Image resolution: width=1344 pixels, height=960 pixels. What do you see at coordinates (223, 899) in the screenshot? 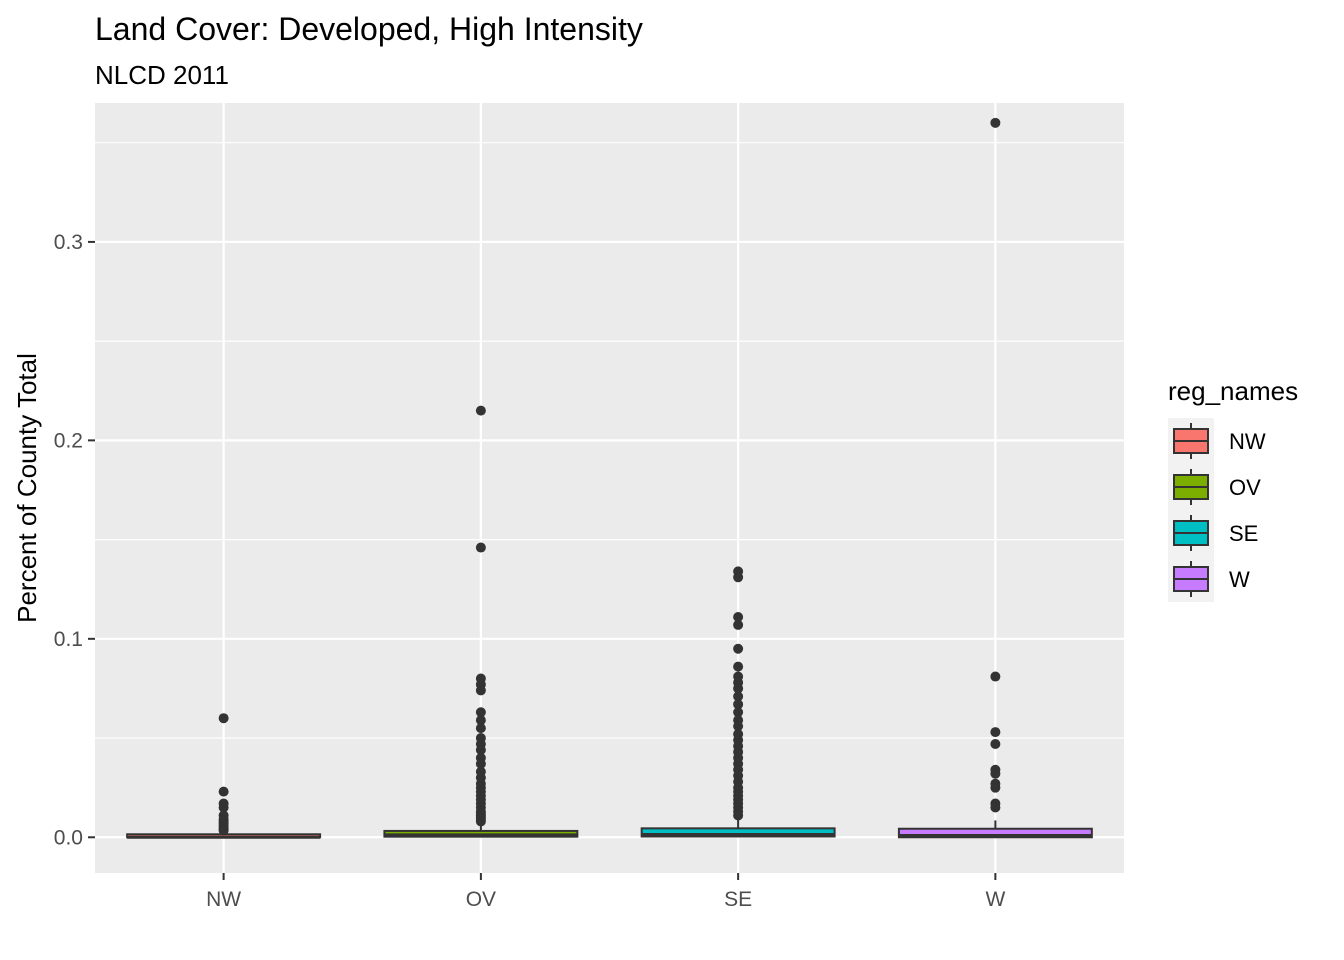
I see `x-tick-label: NW` at bounding box center [223, 899].